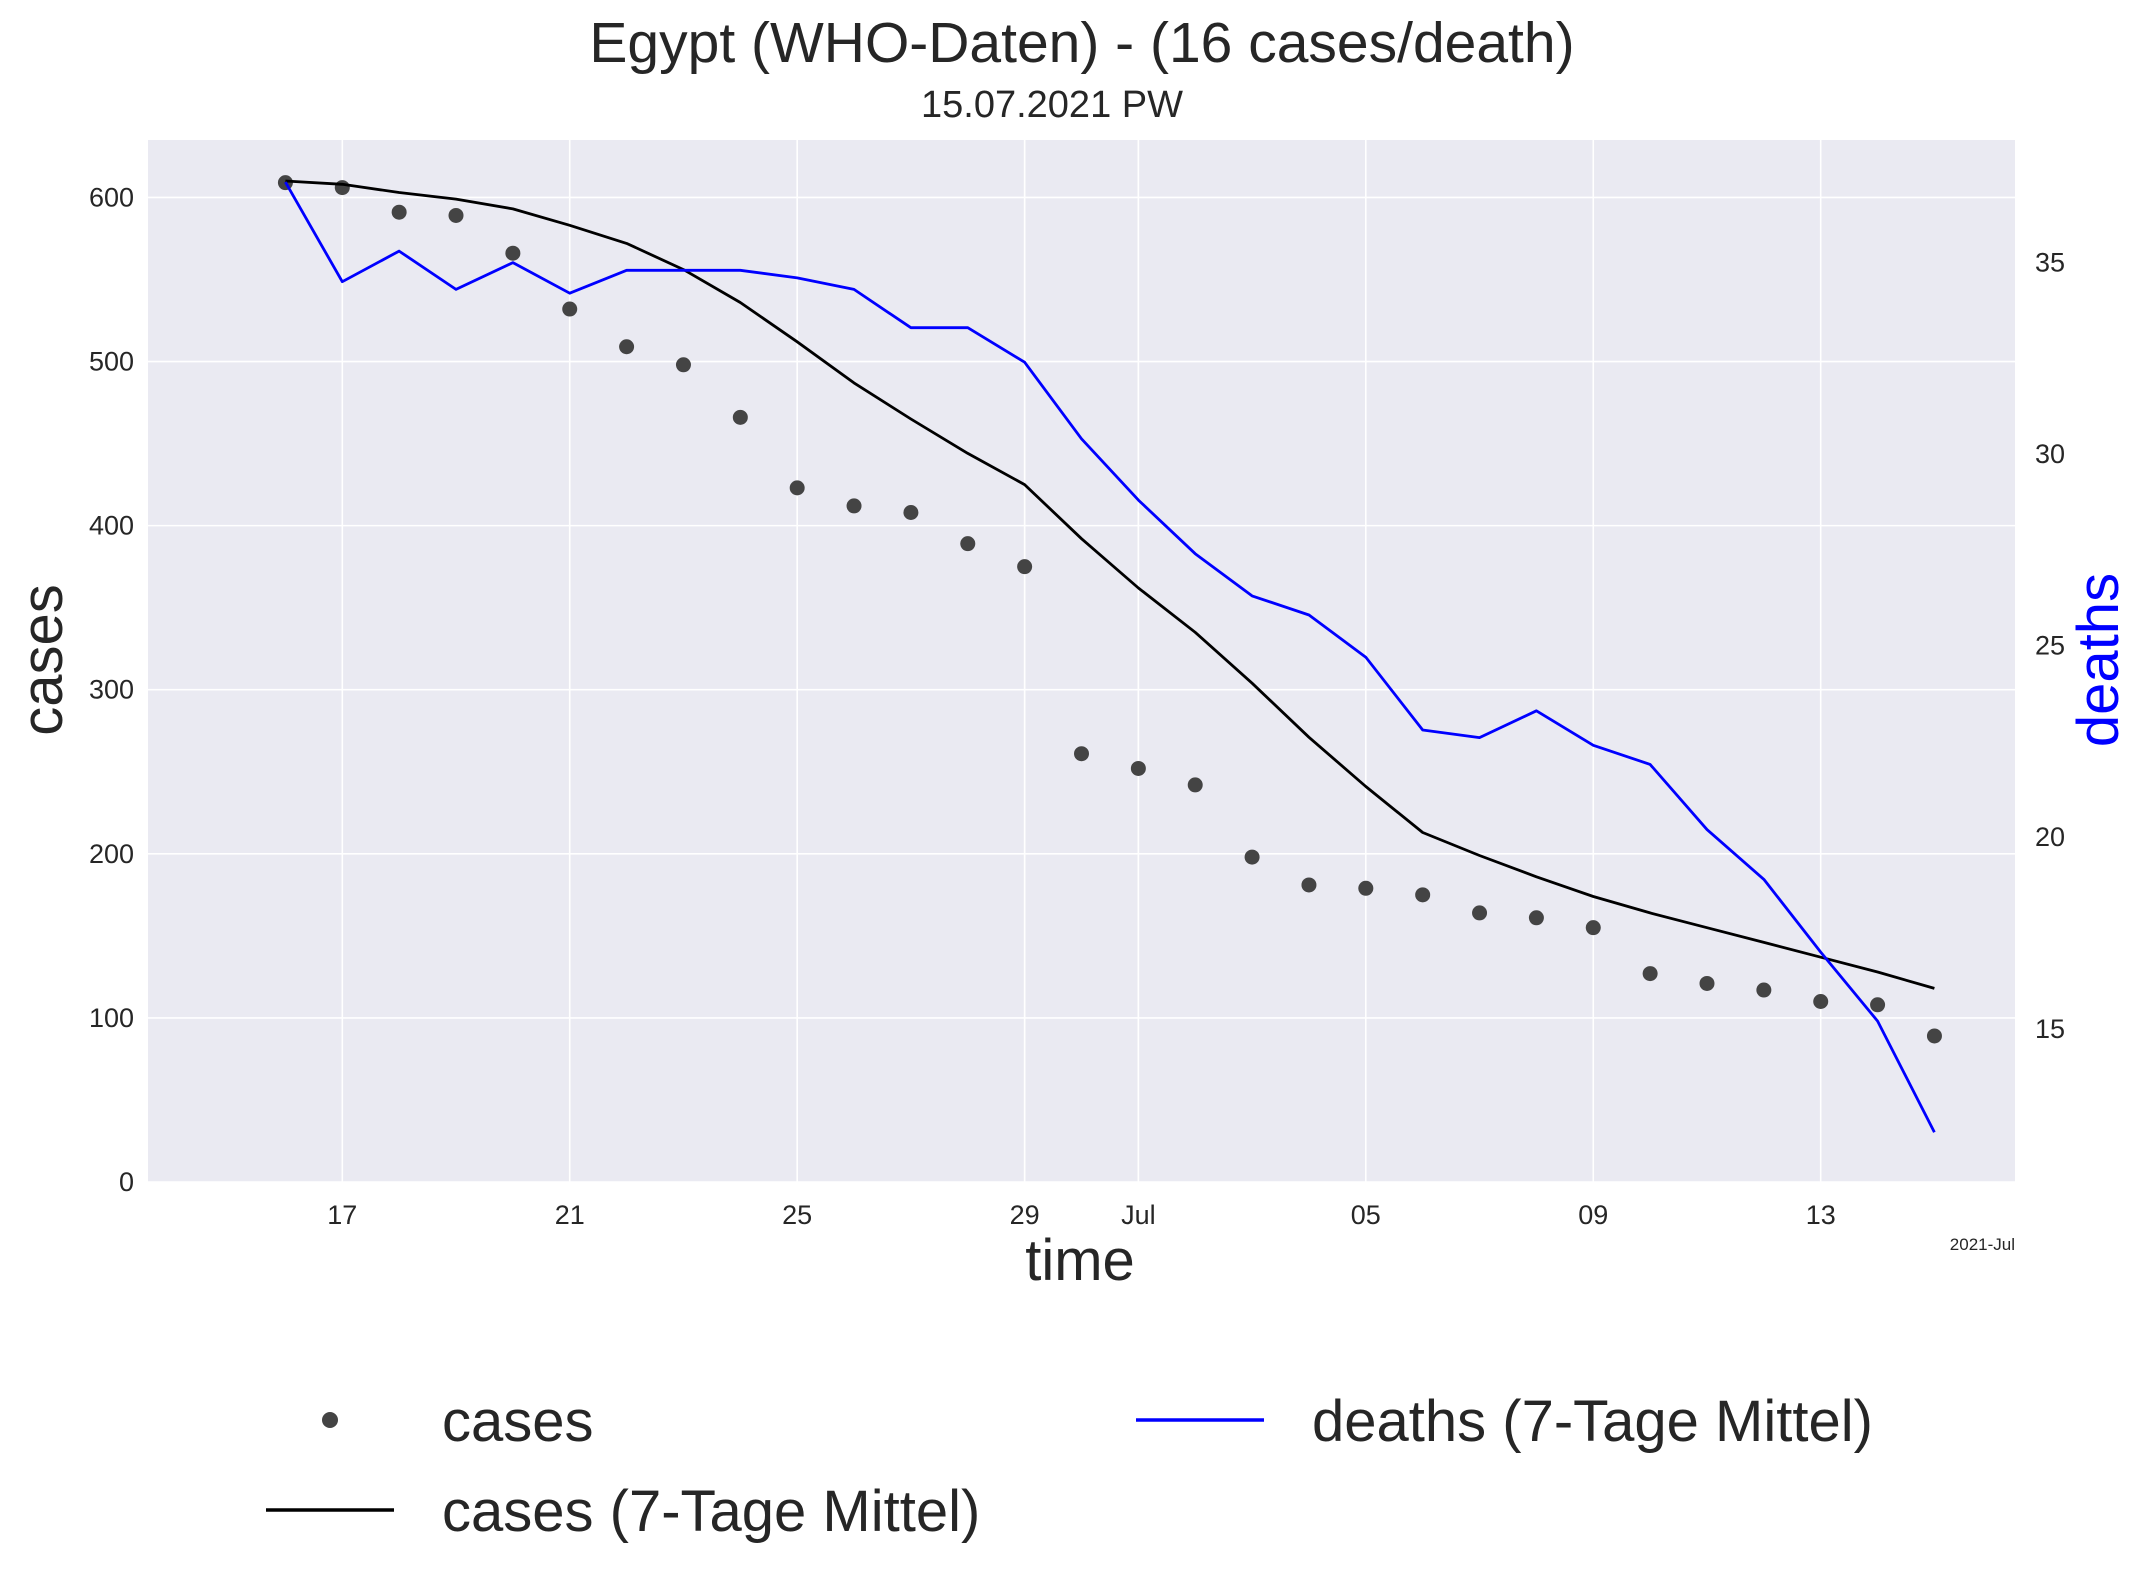 This screenshot has width=2136, height=1578. Describe the element at coordinates (111, 362) in the screenshot. I see `y-tick-label: 500` at that location.